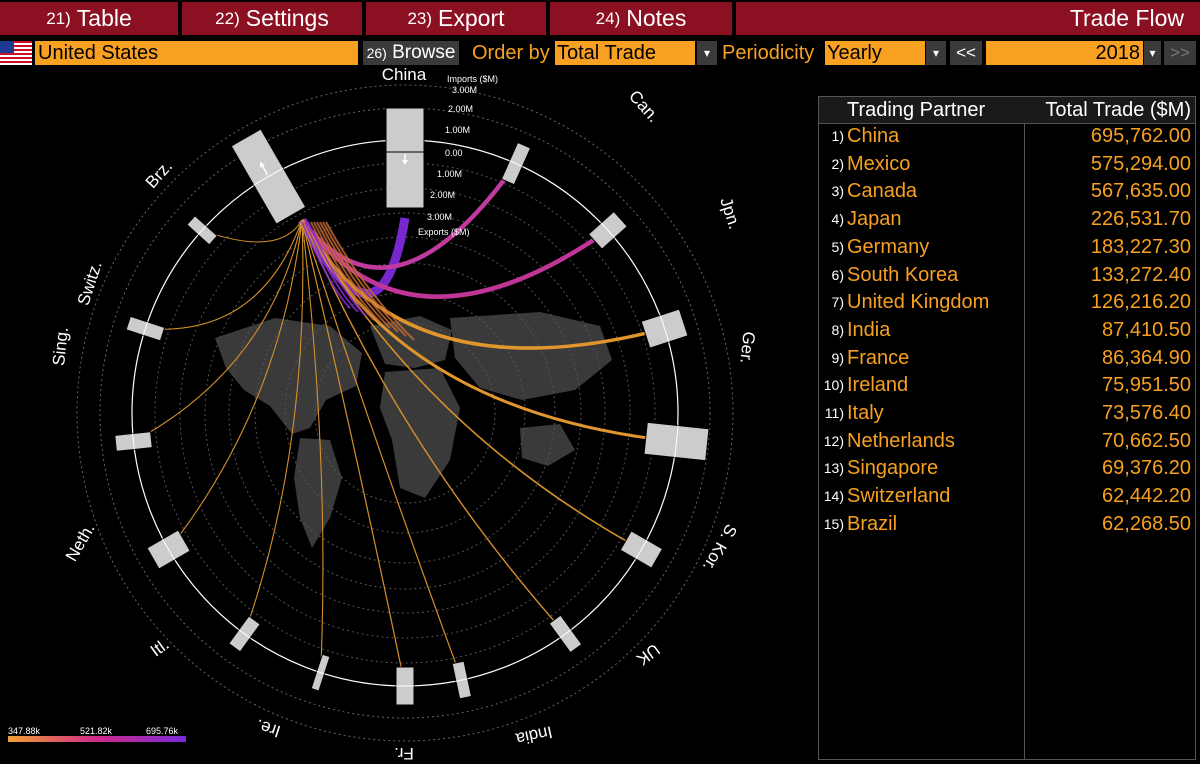 Image resolution: width=1200 pixels, height=764 pixels. What do you see at coordinates (869, 329) in the screenshot?
I see `row-partner: India` at bounding box center [869, 329].